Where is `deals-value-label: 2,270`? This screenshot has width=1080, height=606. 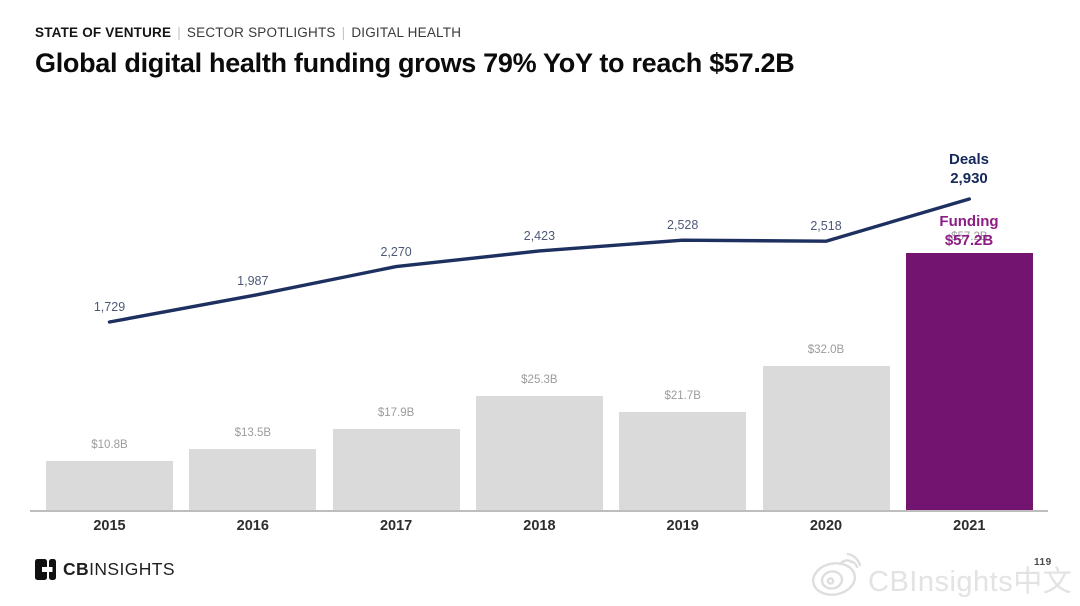 deals-value-label: 2,270 is located at coordinates (396, 251).